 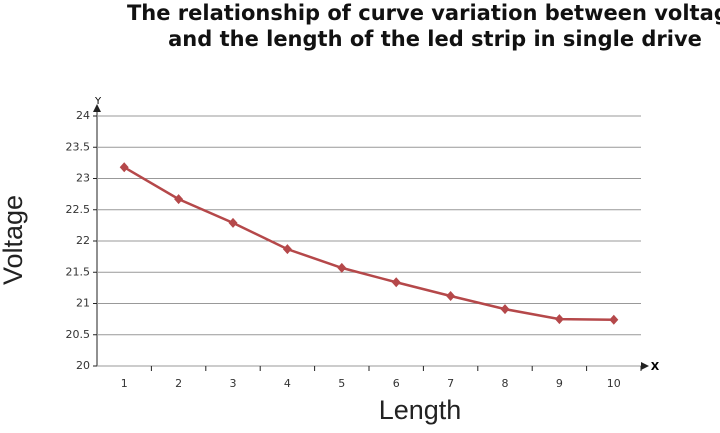 What do you see at coordinates (233, 383) in the screenshot?
I see `x-tick-label: 3` at bounding box center [233, 383].